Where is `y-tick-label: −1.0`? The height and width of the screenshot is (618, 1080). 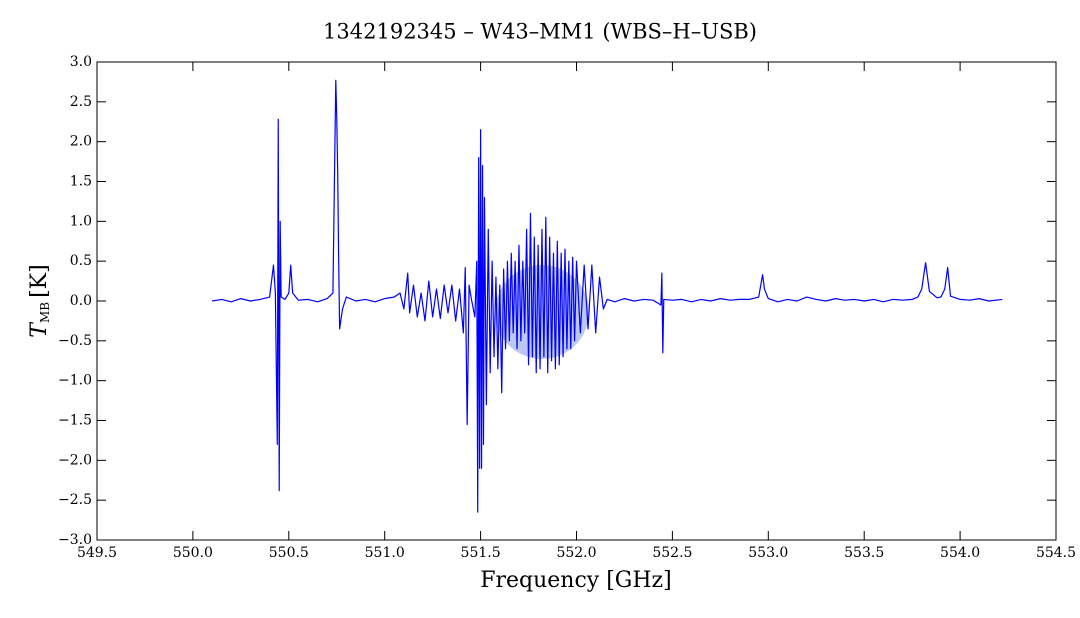 y-tick-label: −1.0 is located at coordinates (75, 381).